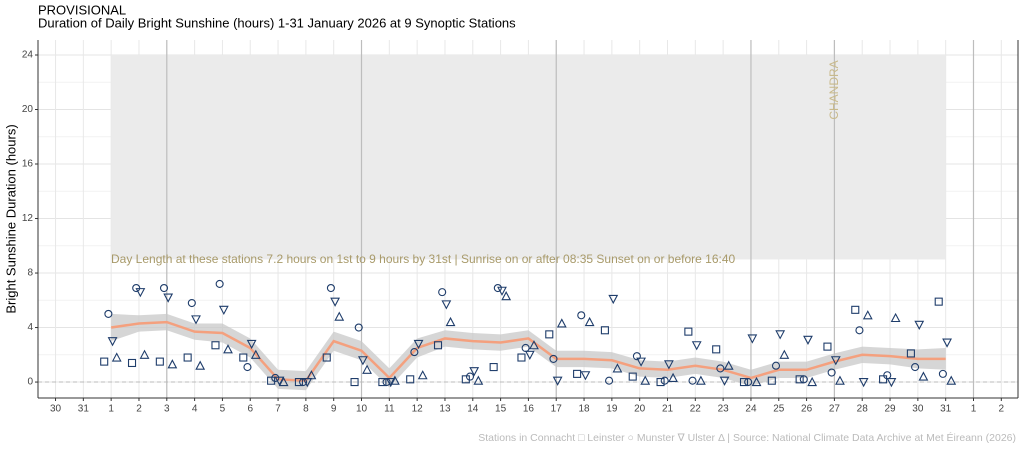 Image resolution: width=1024 pixels, height=452 pixels. What do you see at coordinates (195, 409) in the screenshot?
I see `x-tick-label: 4` at bounding box center [195, 409].